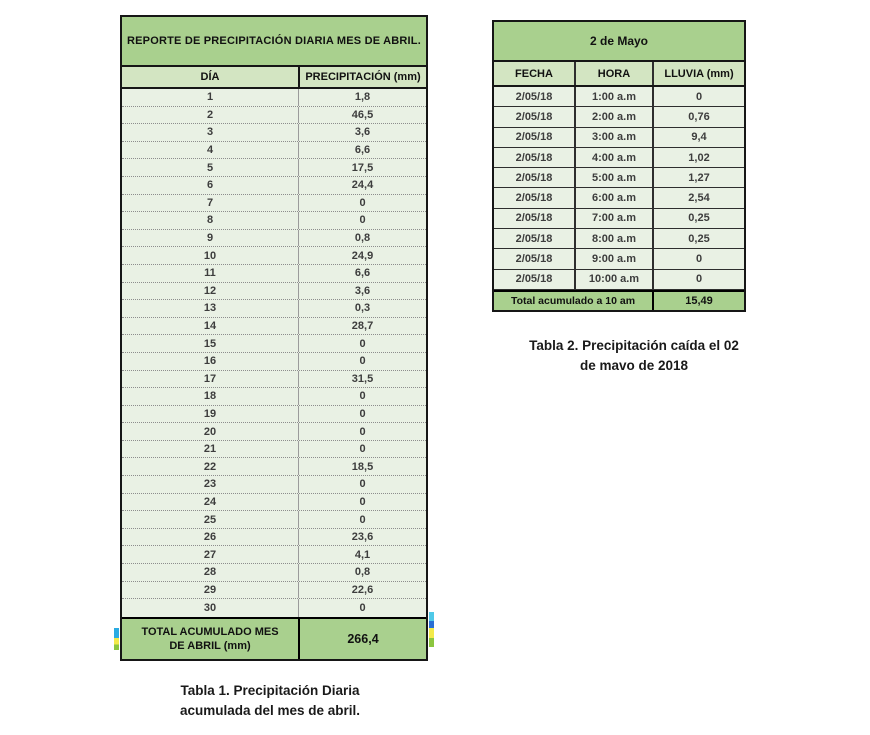 Image resolution: width=870 pixels, height=735 pixels. What do you see at coordinates (613, 157) in the screenshot?
I see `cell-hora: 4:00 a.m` at bounding box center [613, 157].